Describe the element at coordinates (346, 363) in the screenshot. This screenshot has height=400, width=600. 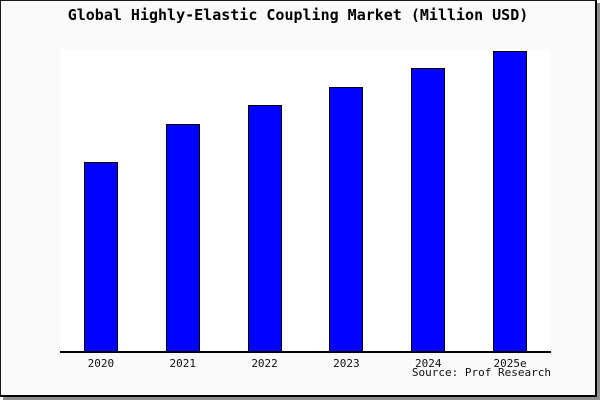
I see `x-tick-2023: 2023` at that location.